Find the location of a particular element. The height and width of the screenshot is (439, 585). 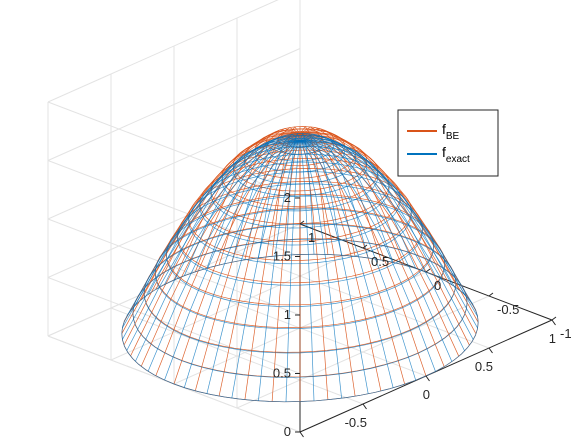

legend-entry-be-subscript: BE is located at coordinates (453, 136).